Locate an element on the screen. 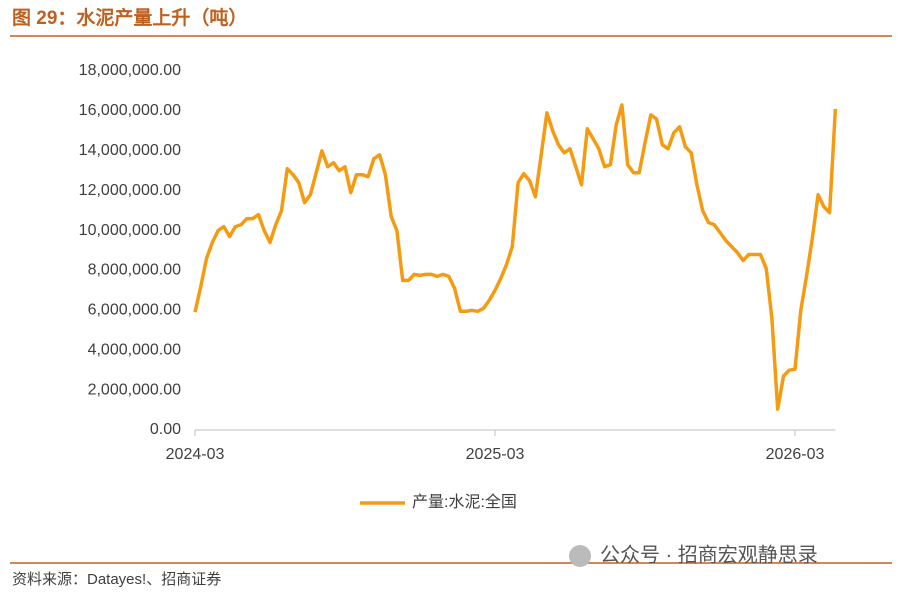 The height and width of the screenshot is (598, 905). x-tick-label: 2025-03 is located at coordinates (495, 454).